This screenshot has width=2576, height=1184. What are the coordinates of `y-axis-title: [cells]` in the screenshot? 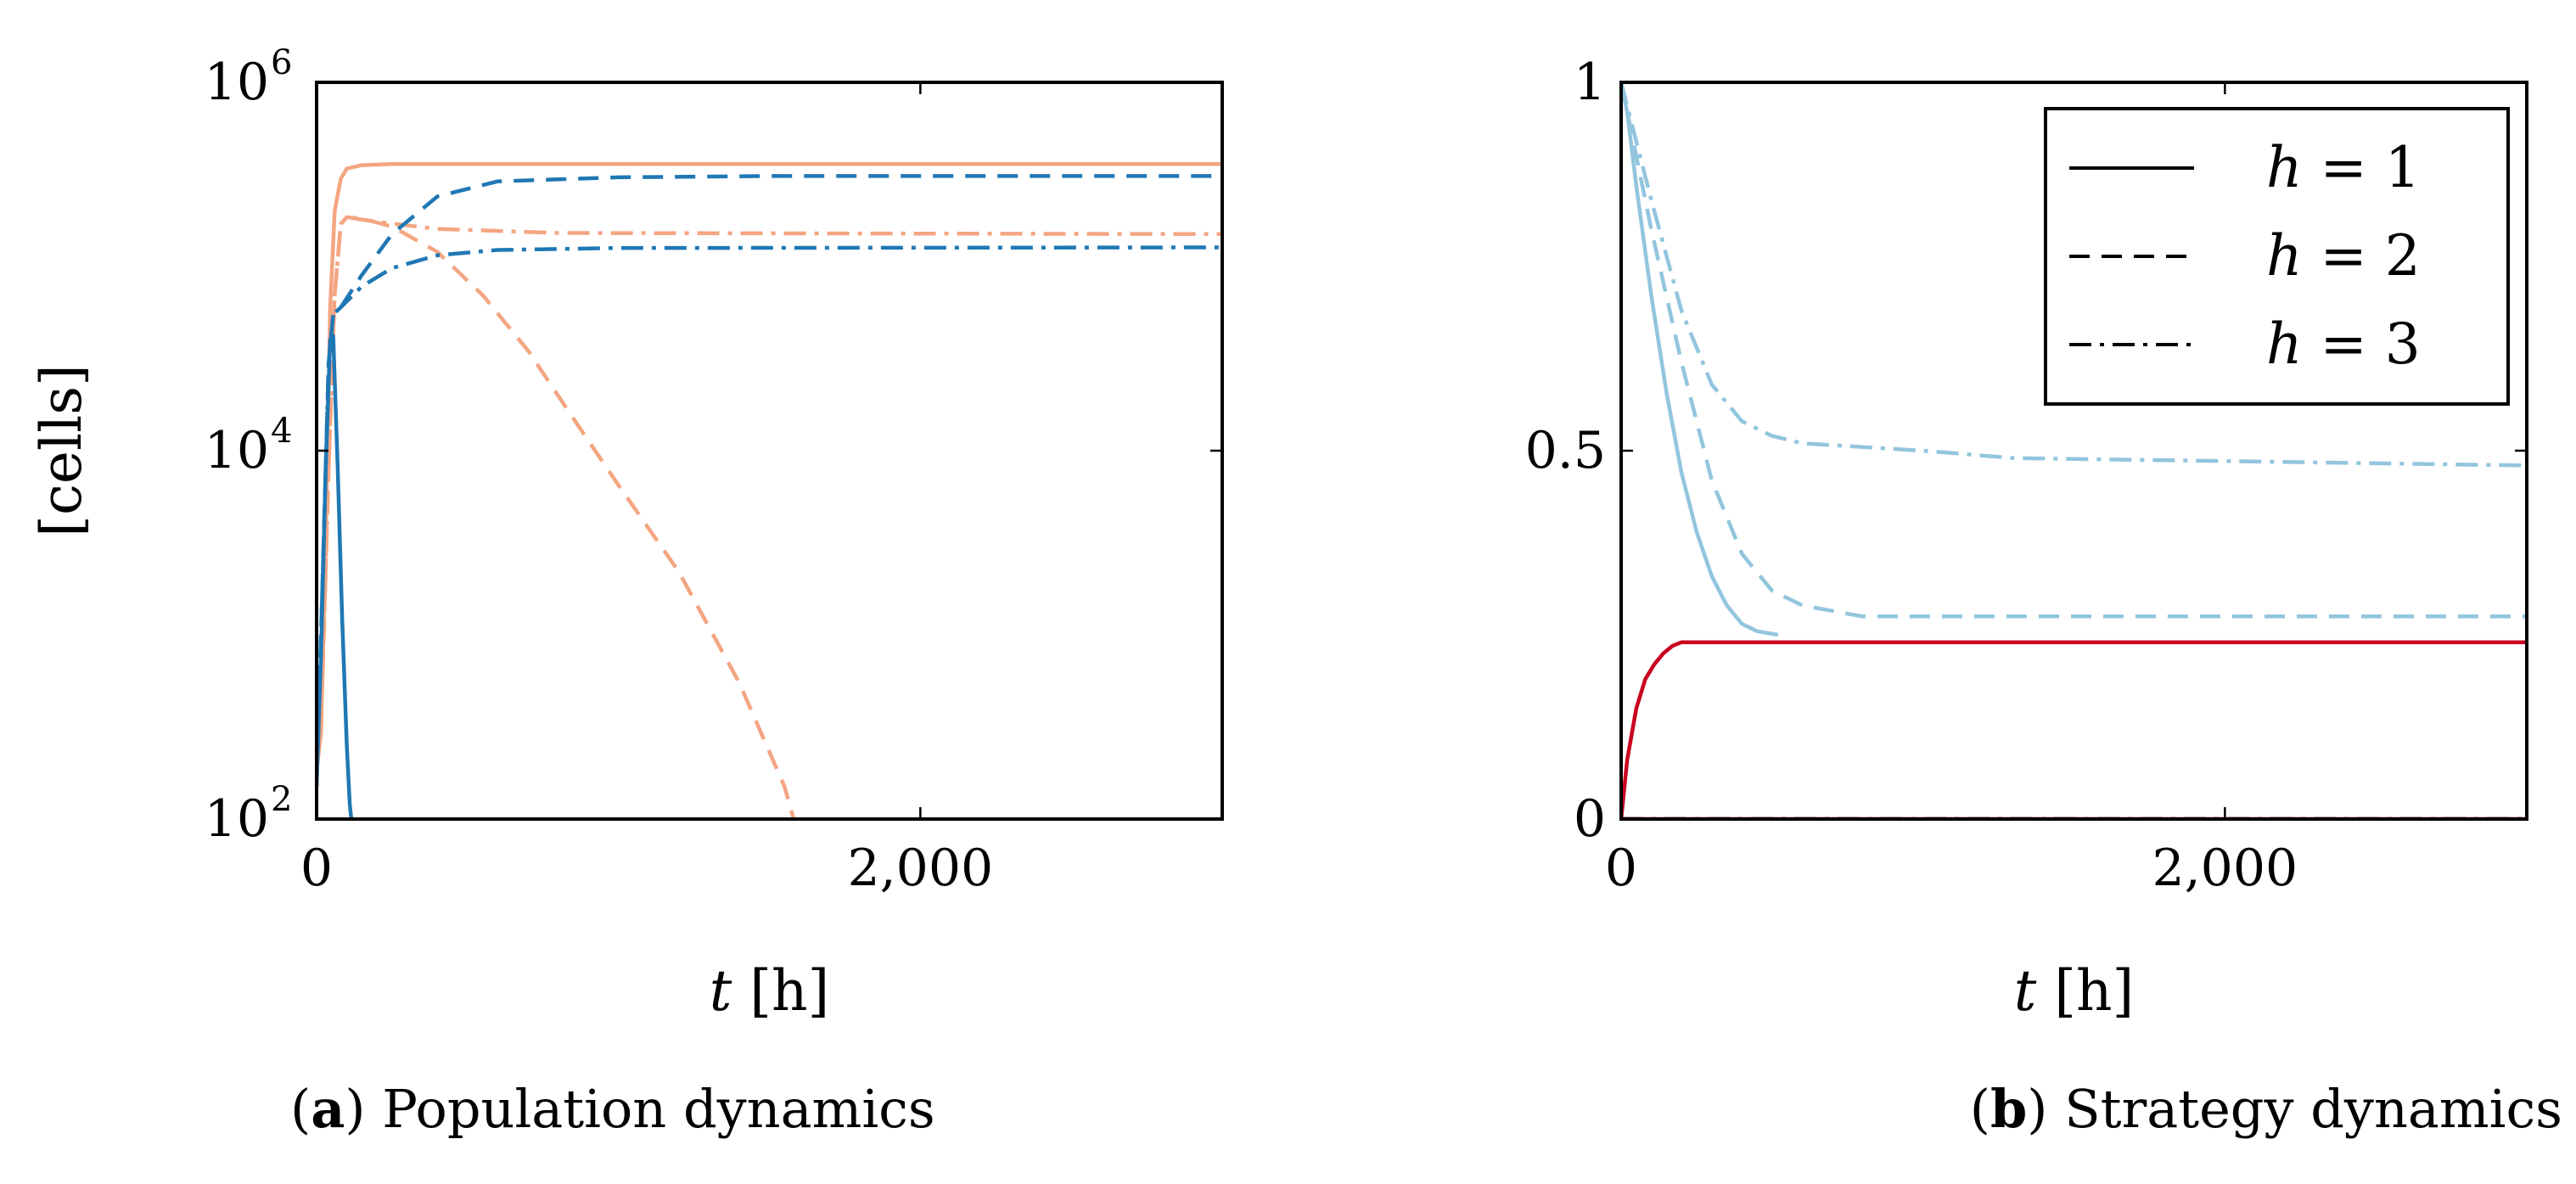 It's located at (61, 450).